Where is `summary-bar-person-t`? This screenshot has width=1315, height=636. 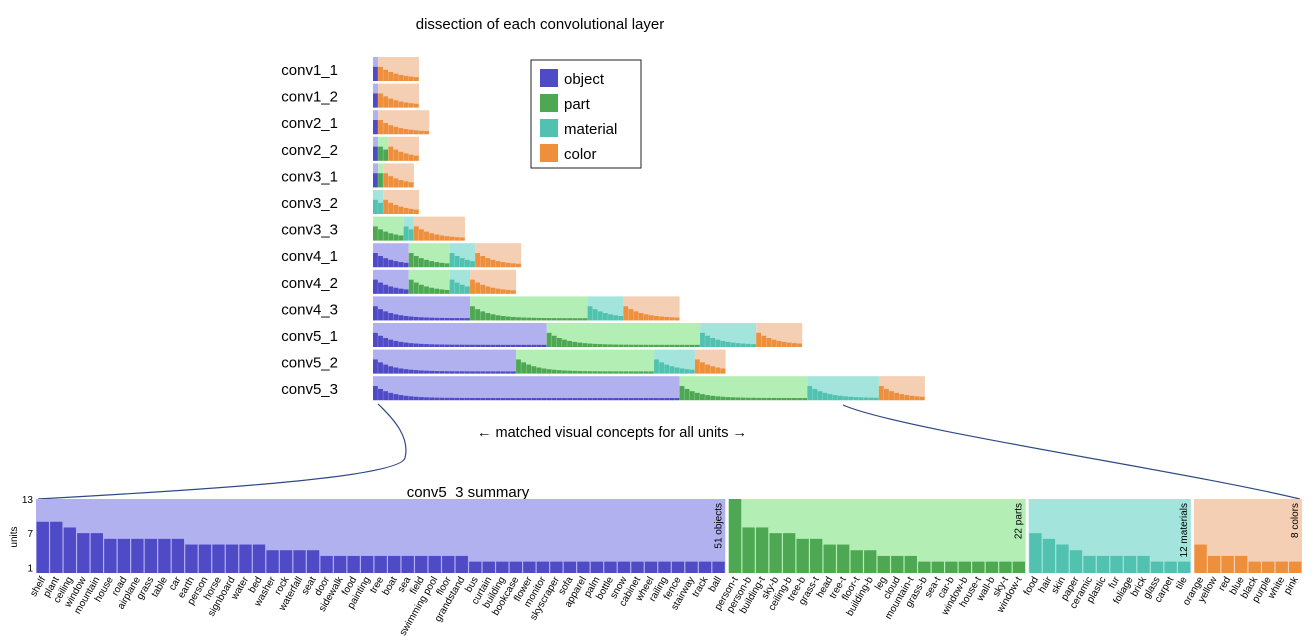 summary-bar-person-t is located at coordinates (735, 536).